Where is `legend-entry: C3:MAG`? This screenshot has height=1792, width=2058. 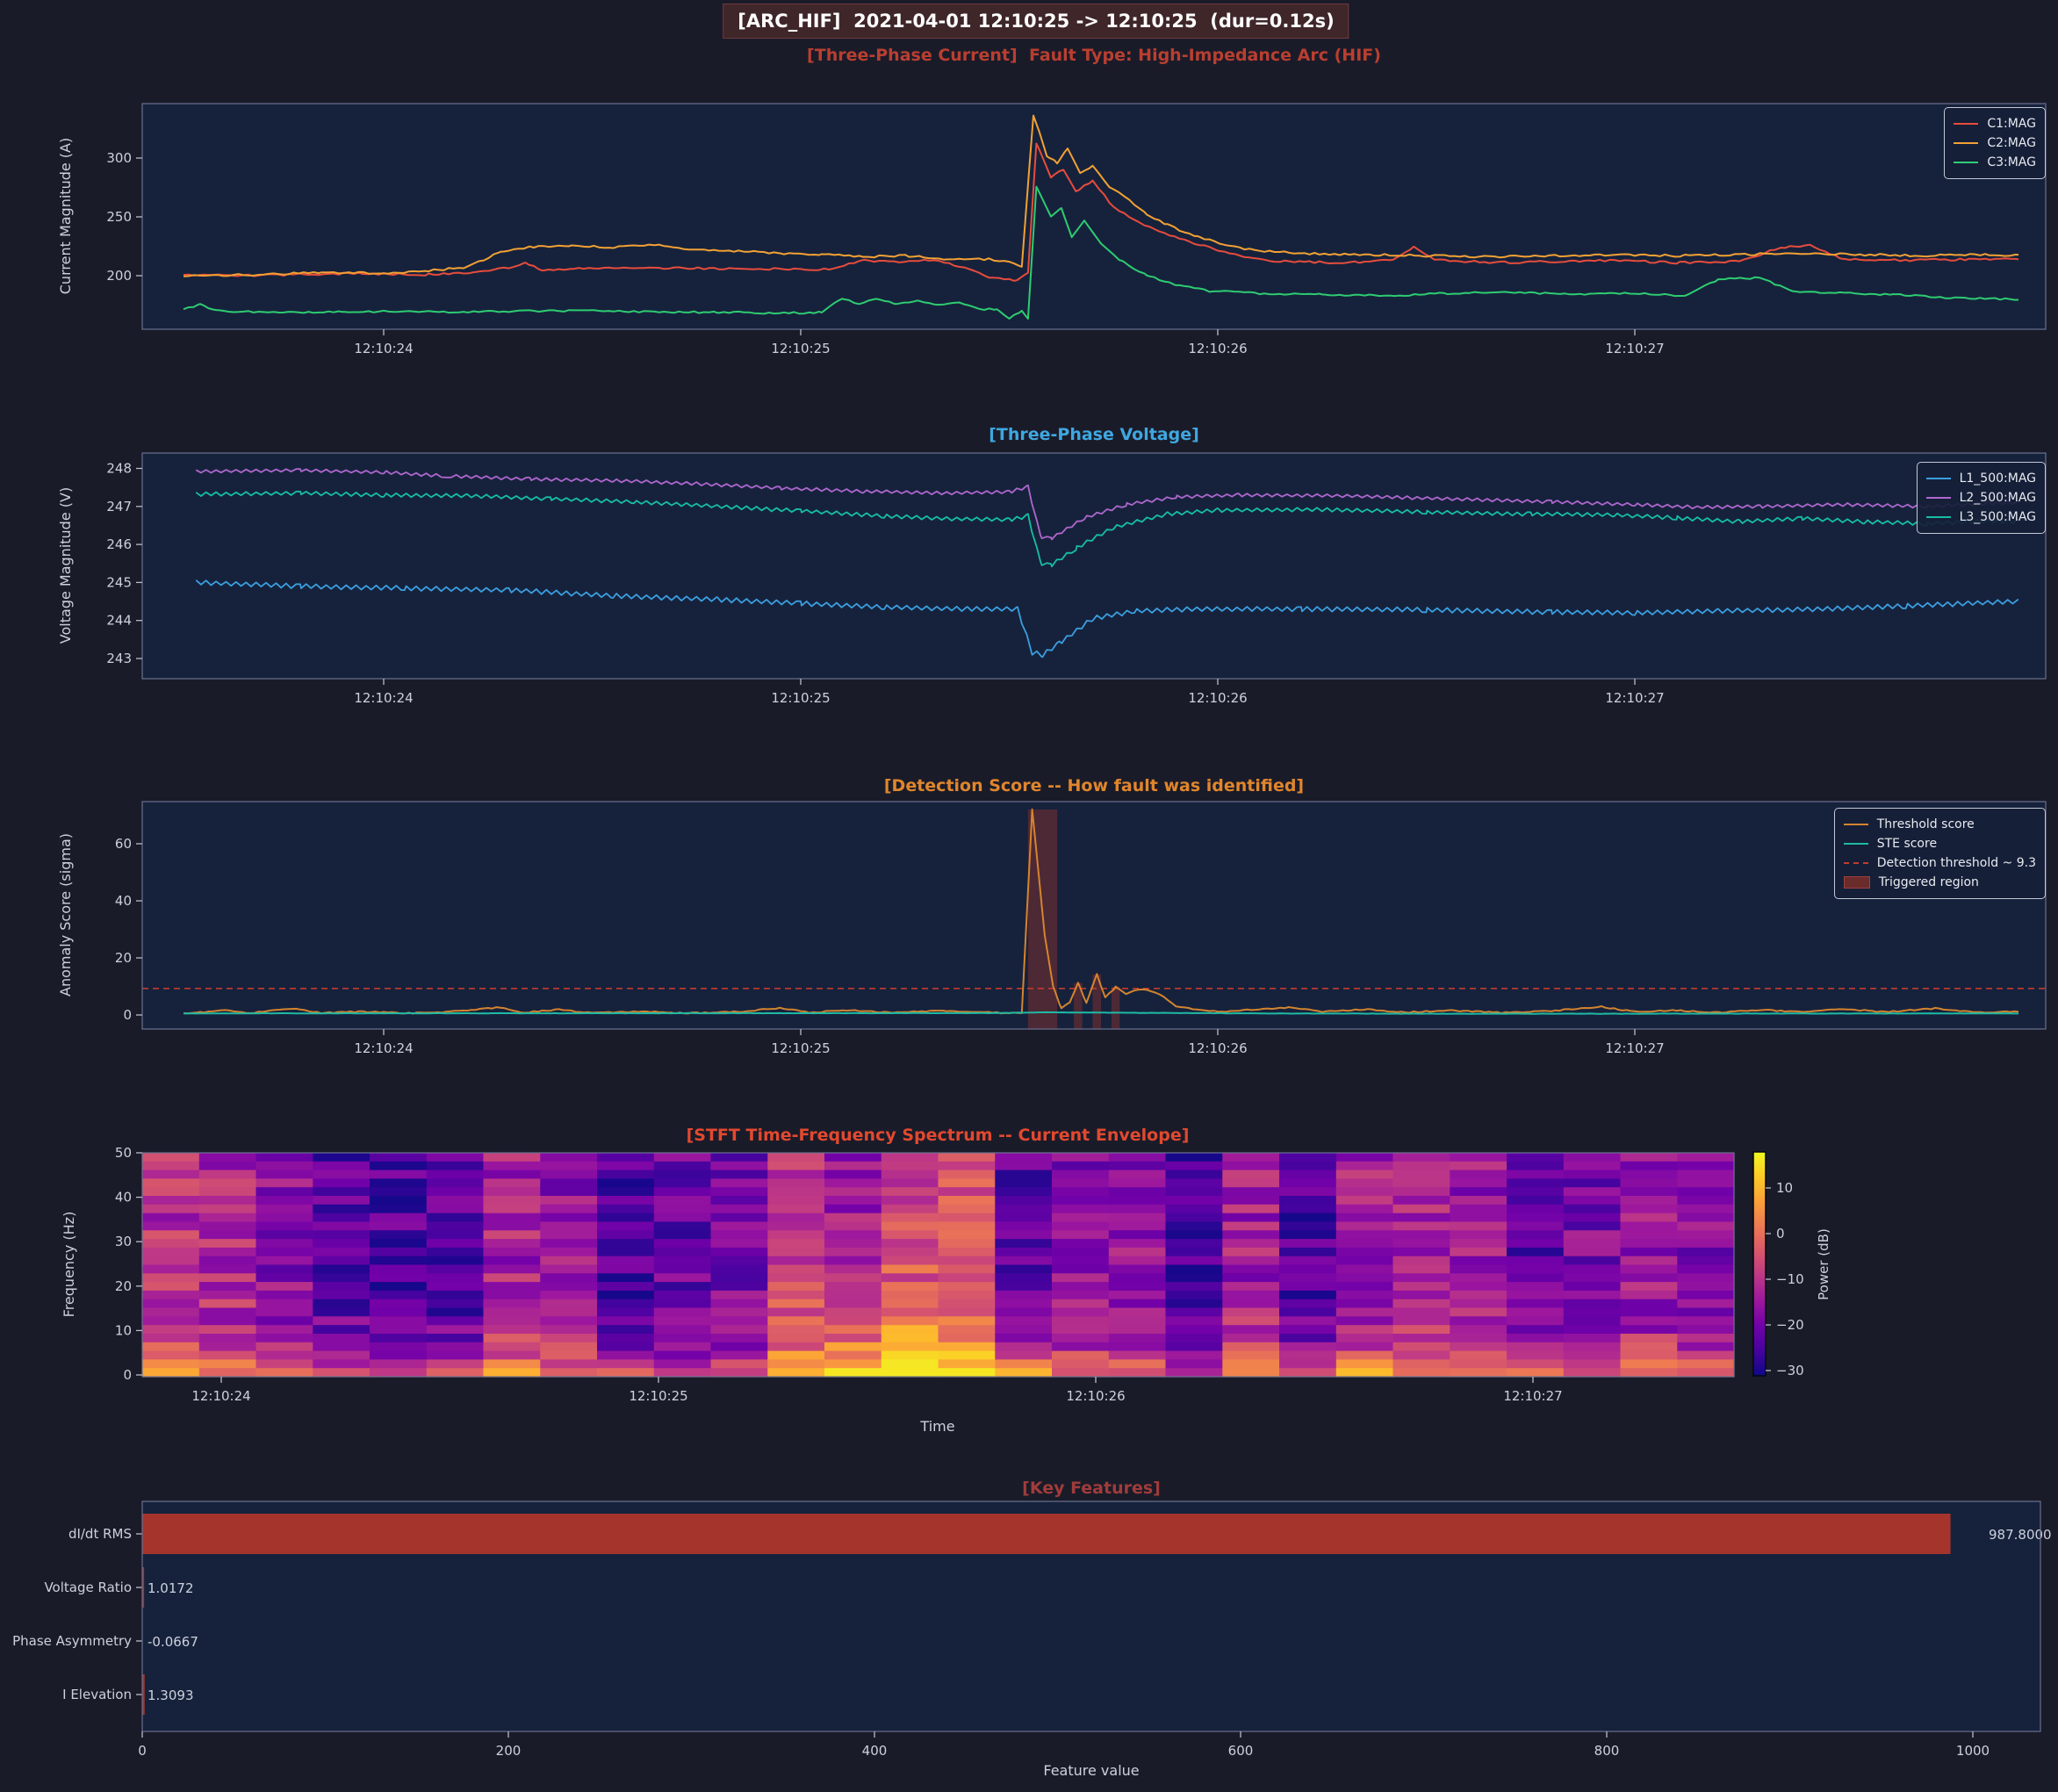
legend-entry: C3:MAG is located at coordinates (1995, 162).